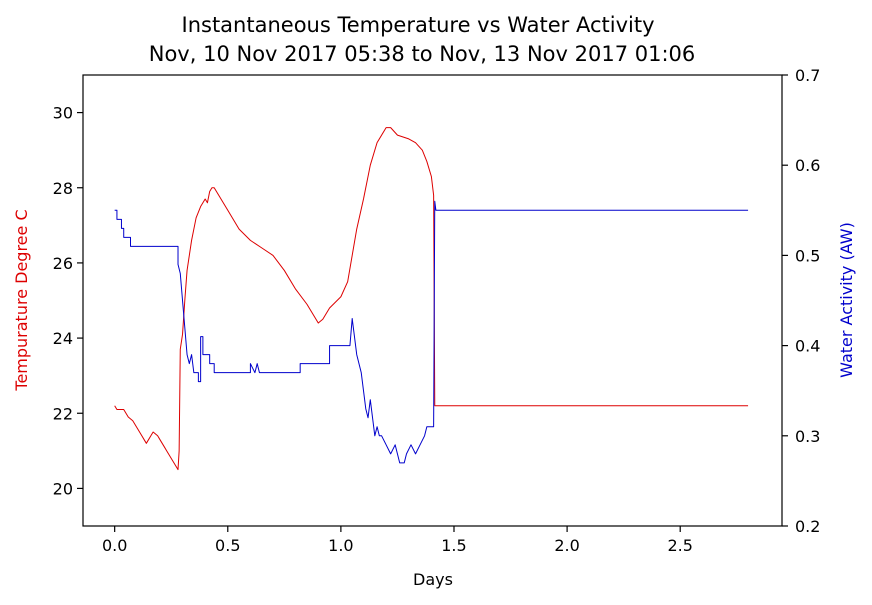  I want to click on right-tick-label: 0.3, so click(807, 436).